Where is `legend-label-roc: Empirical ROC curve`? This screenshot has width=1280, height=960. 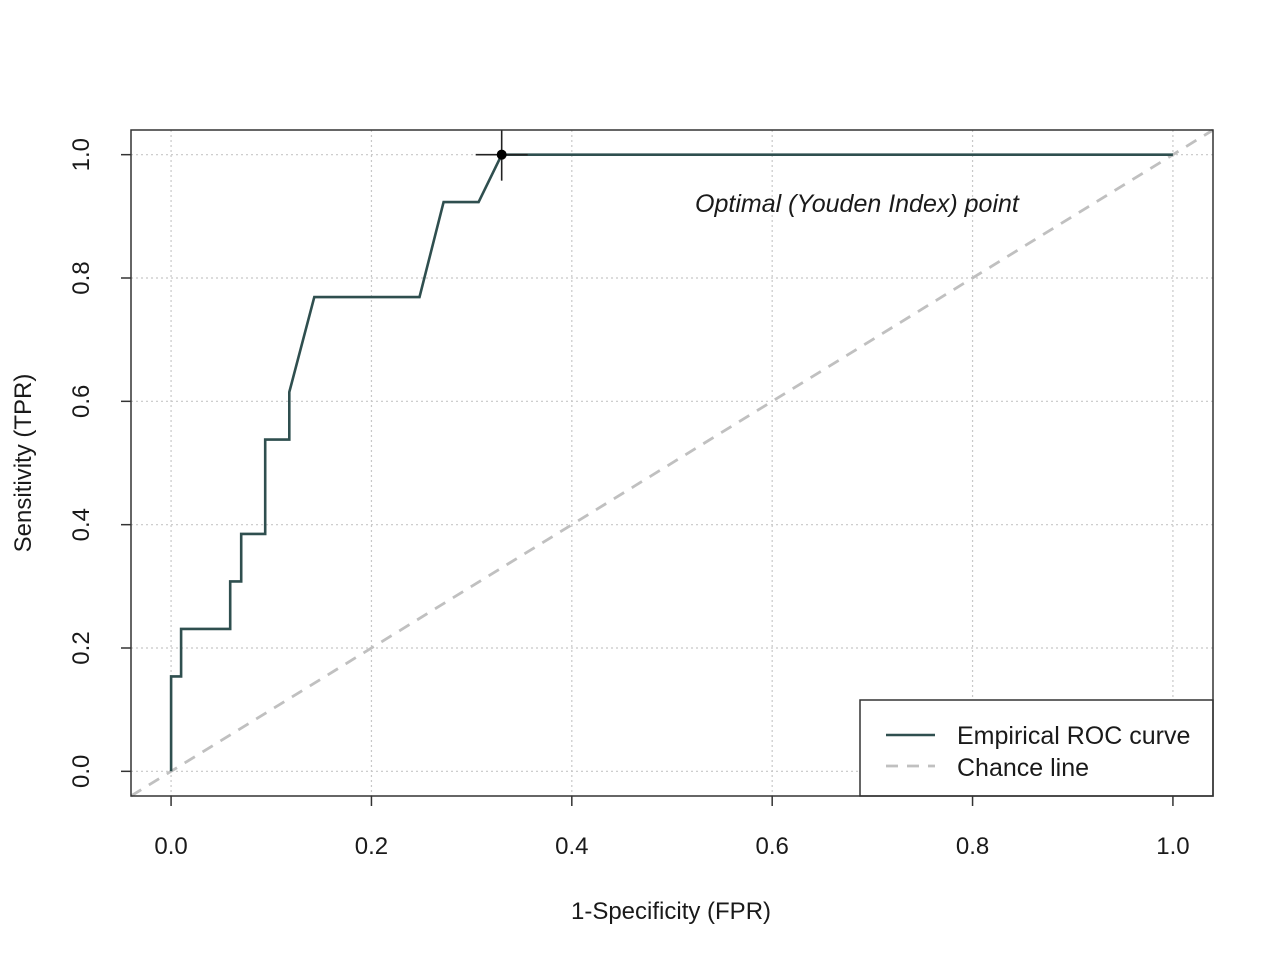
legend-label-roc: Empirical ROC curve is located at coordinates (1073, 736).